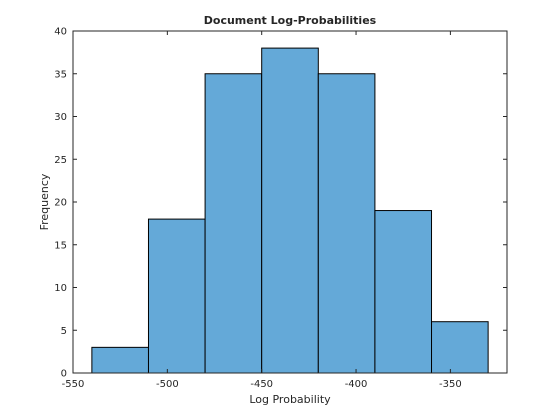 This screenshot has height=420, width=560. I want to click on y-tick-label: 25, so click(60, 160).